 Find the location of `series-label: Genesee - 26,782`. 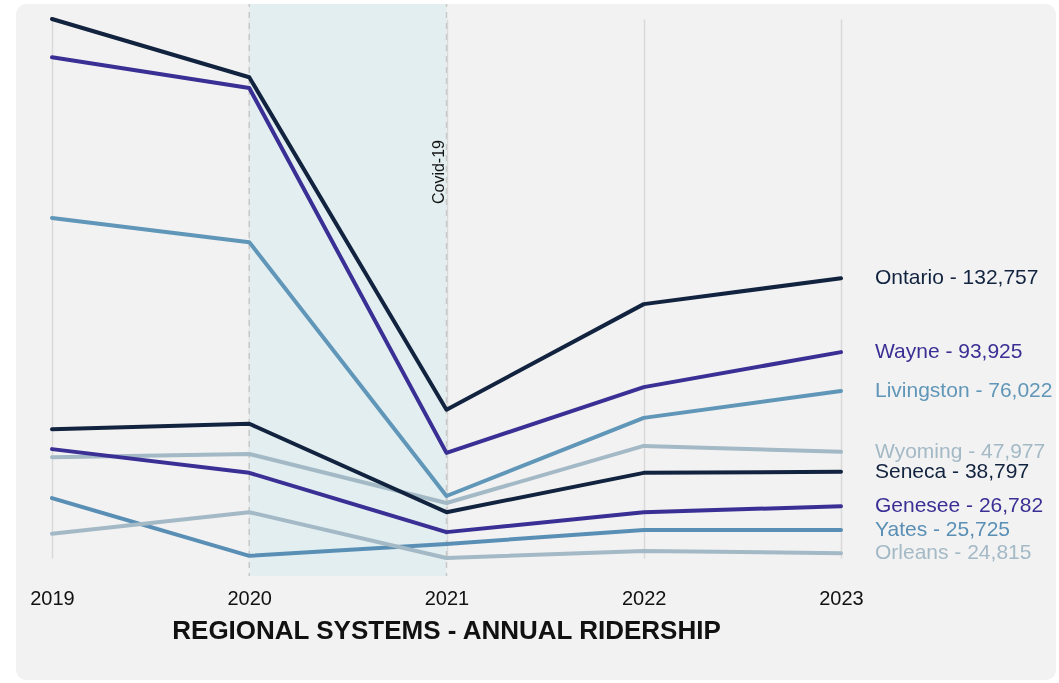

series-label: Genesee - 26,782 is located at coordinates (959, 505).